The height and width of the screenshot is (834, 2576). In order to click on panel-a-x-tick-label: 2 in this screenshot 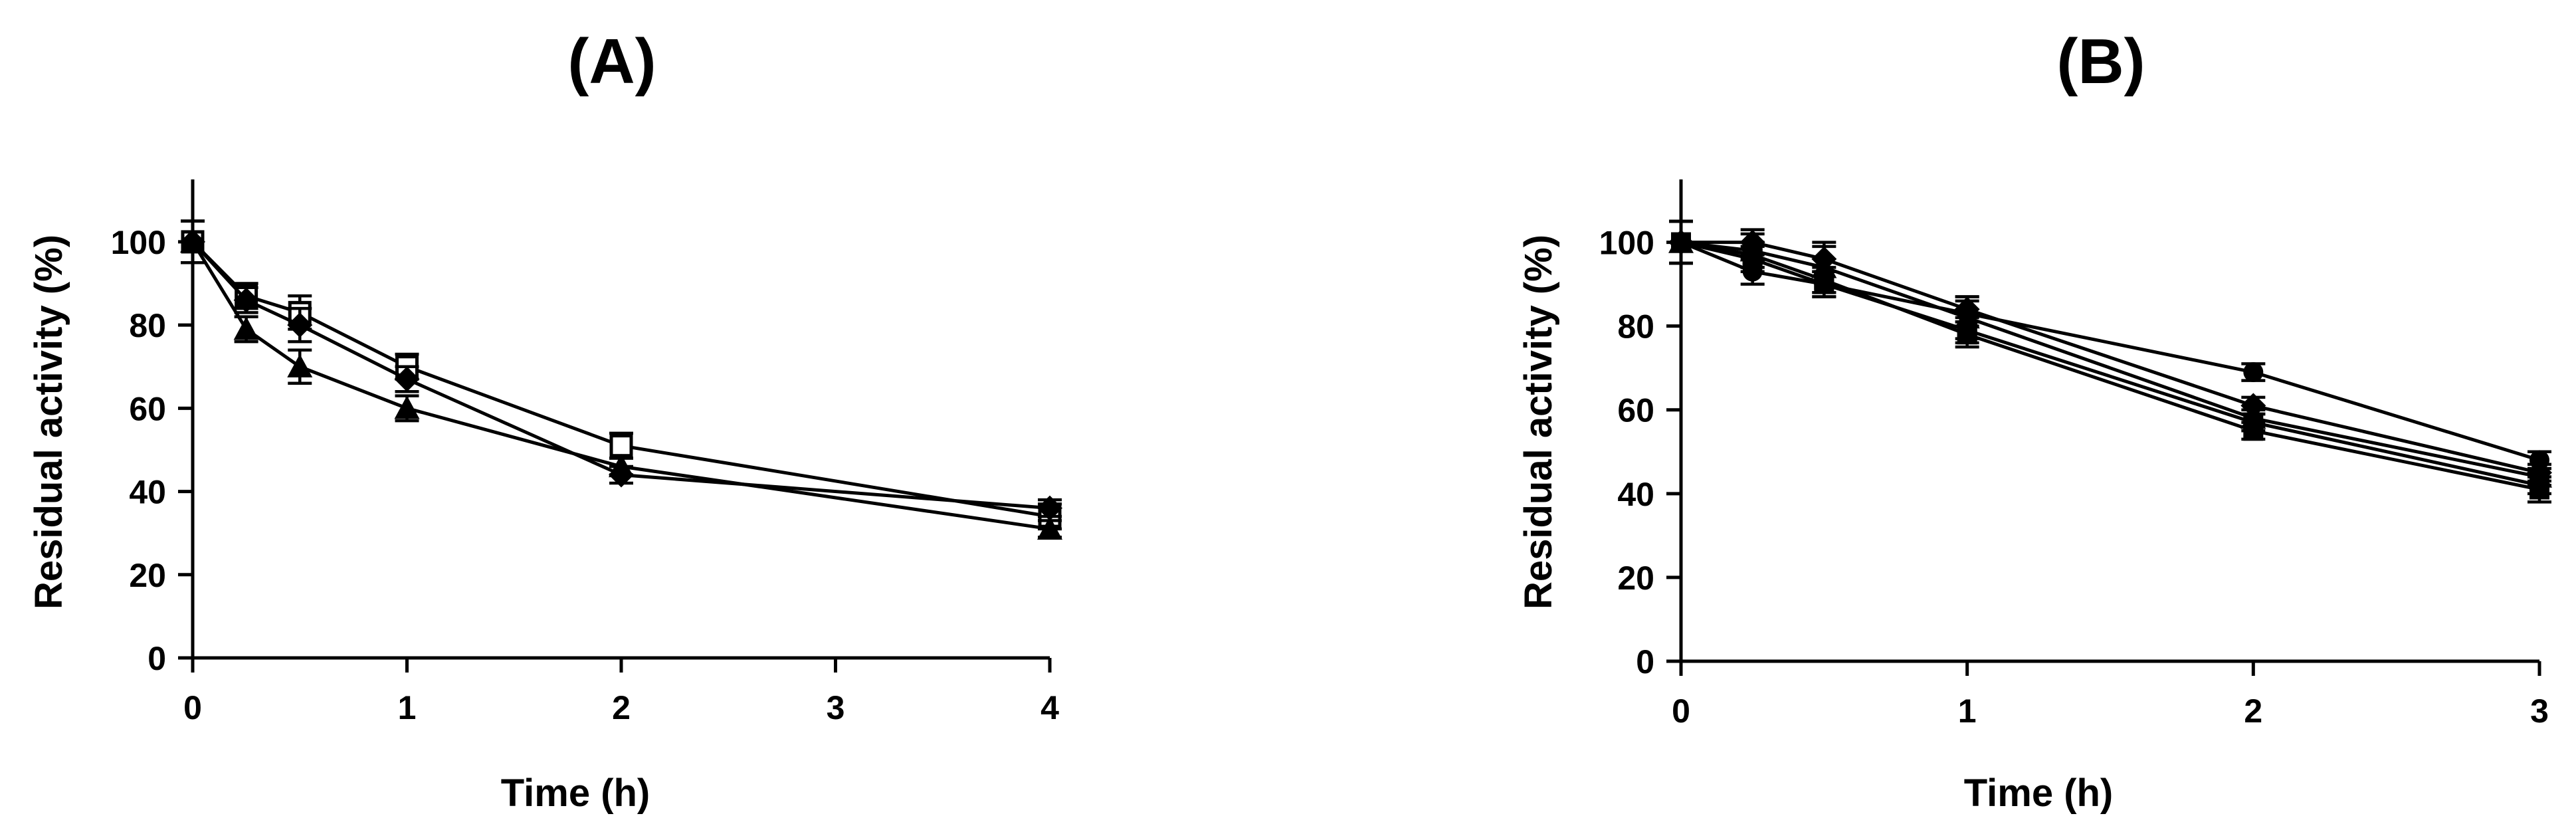, I will do `click(622, 707)`.